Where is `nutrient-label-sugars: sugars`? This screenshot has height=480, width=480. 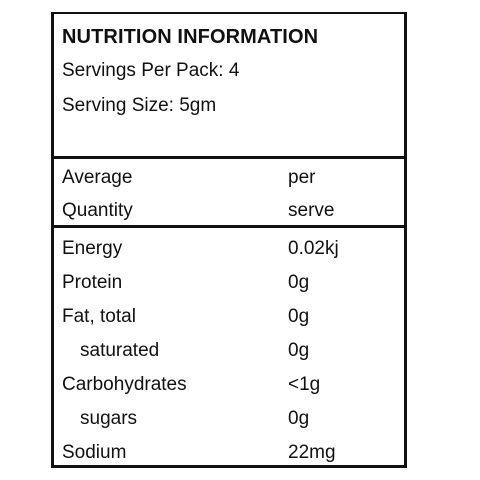 nutrient-label-sugars: sugars is located at coordinates (109, 418).